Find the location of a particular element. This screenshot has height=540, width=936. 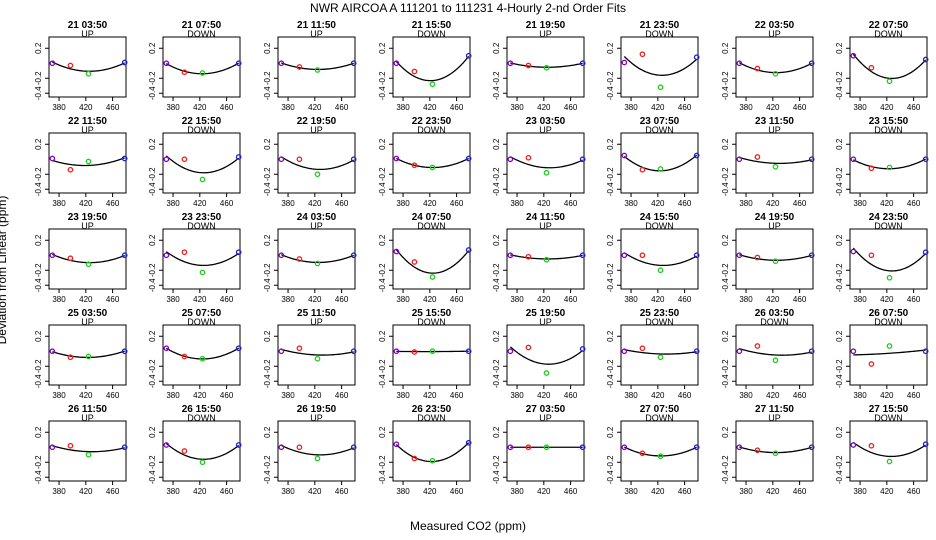

panel-title: 22 03:50 is located at coordinates (775, 25).